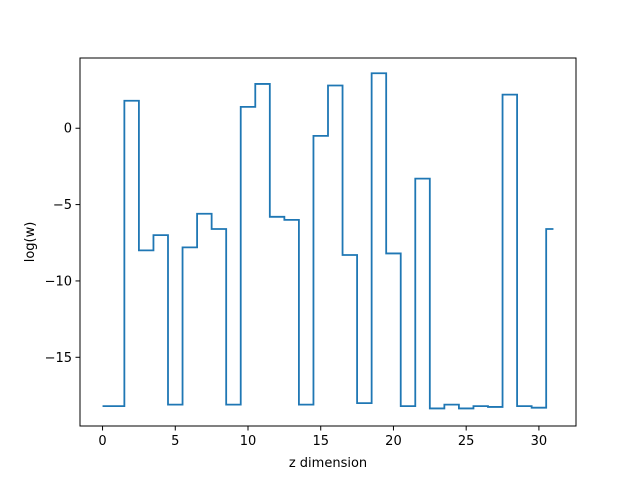 The width and height of the screenshot is (640, 480). I want to click on x-tick-label: 10, so click(248, 441).